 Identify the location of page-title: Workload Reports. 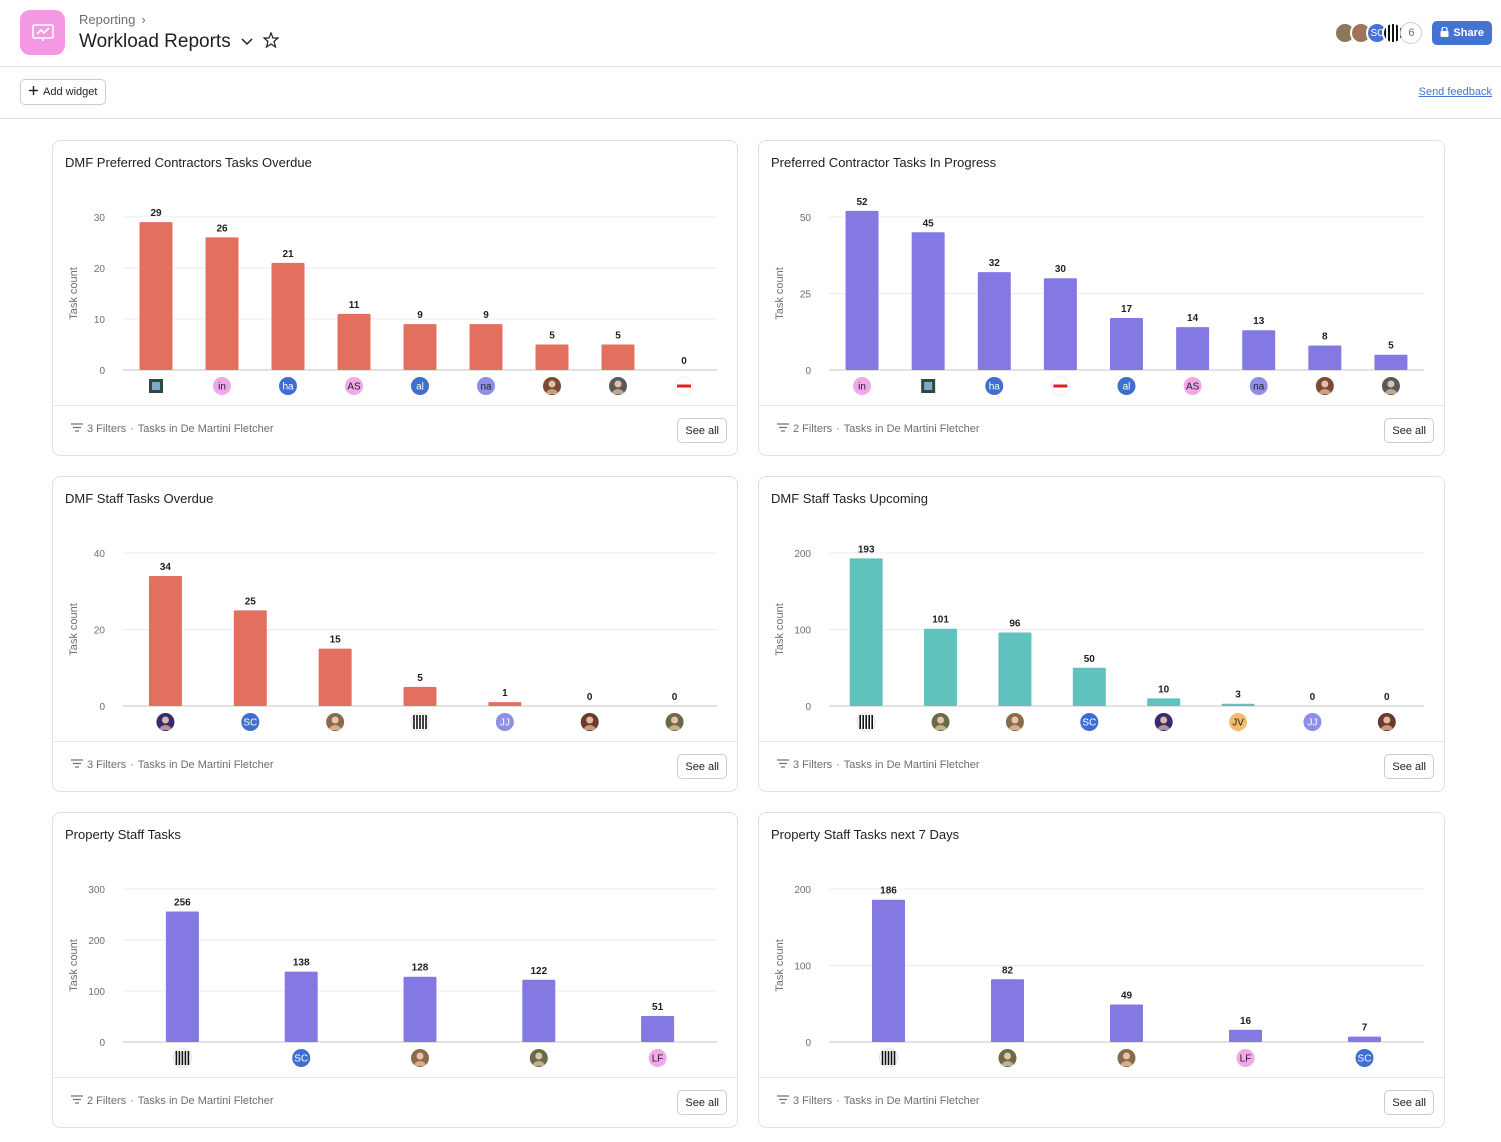
(155, 41).